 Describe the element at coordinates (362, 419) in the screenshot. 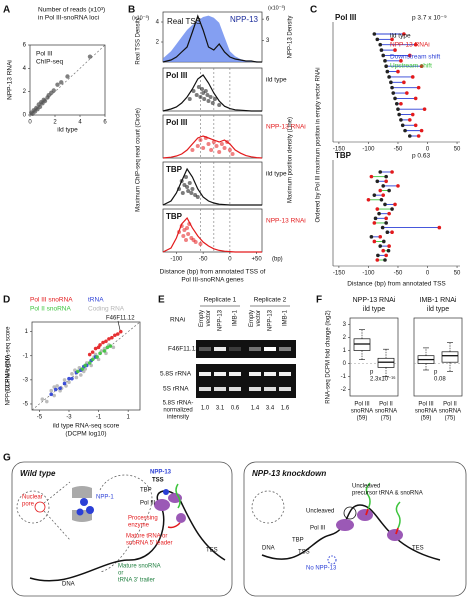

I see `label: (59)` at that location.